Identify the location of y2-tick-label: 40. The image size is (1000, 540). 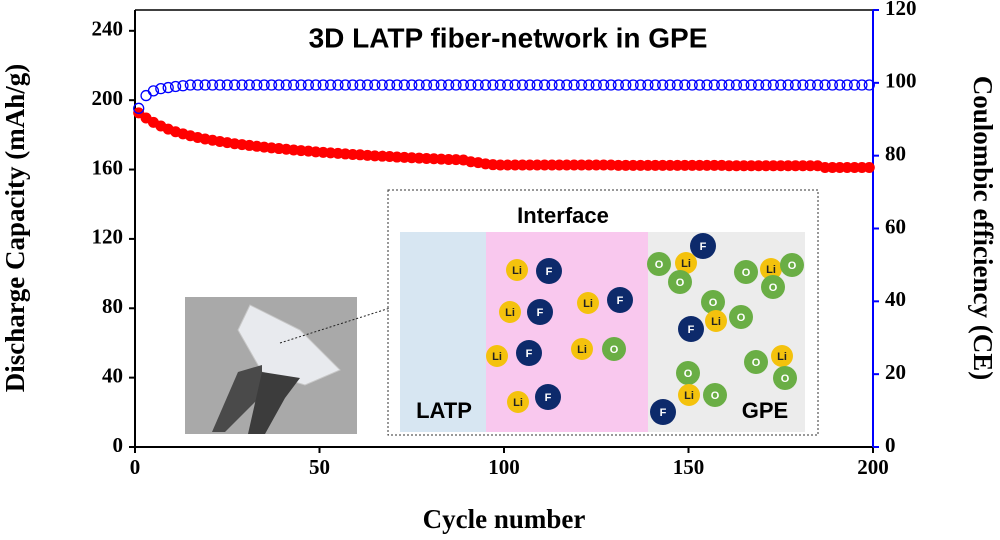
(895, 299).